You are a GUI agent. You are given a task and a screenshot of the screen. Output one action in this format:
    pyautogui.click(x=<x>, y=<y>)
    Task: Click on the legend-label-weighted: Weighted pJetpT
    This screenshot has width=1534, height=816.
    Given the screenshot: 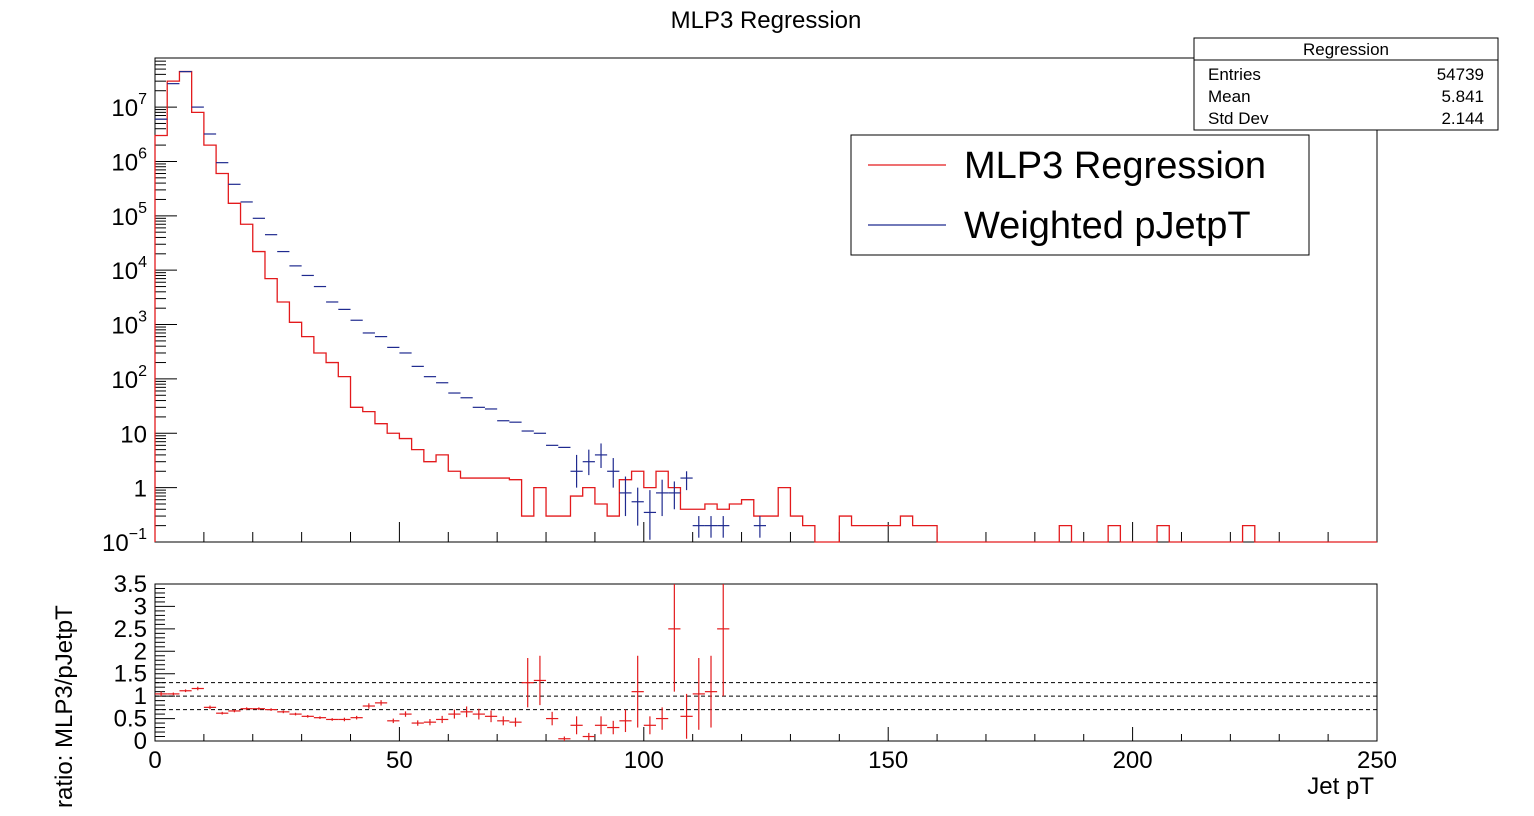 What is the action you would take?
    pyautogui.click(x=1107, y=226)
    